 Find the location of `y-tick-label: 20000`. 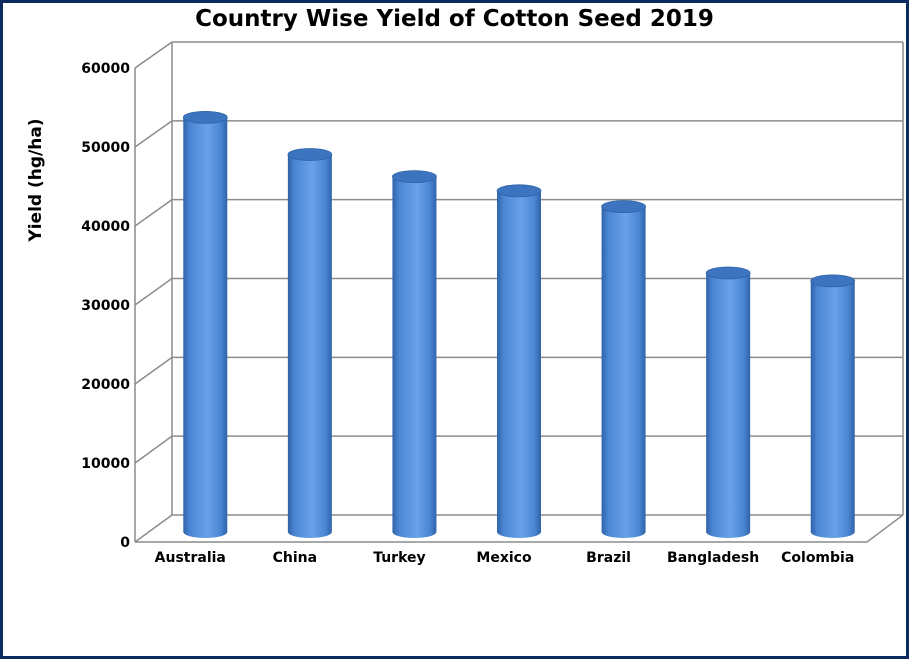

y-tick-label: 20000 is located at coordinates (105, 385).